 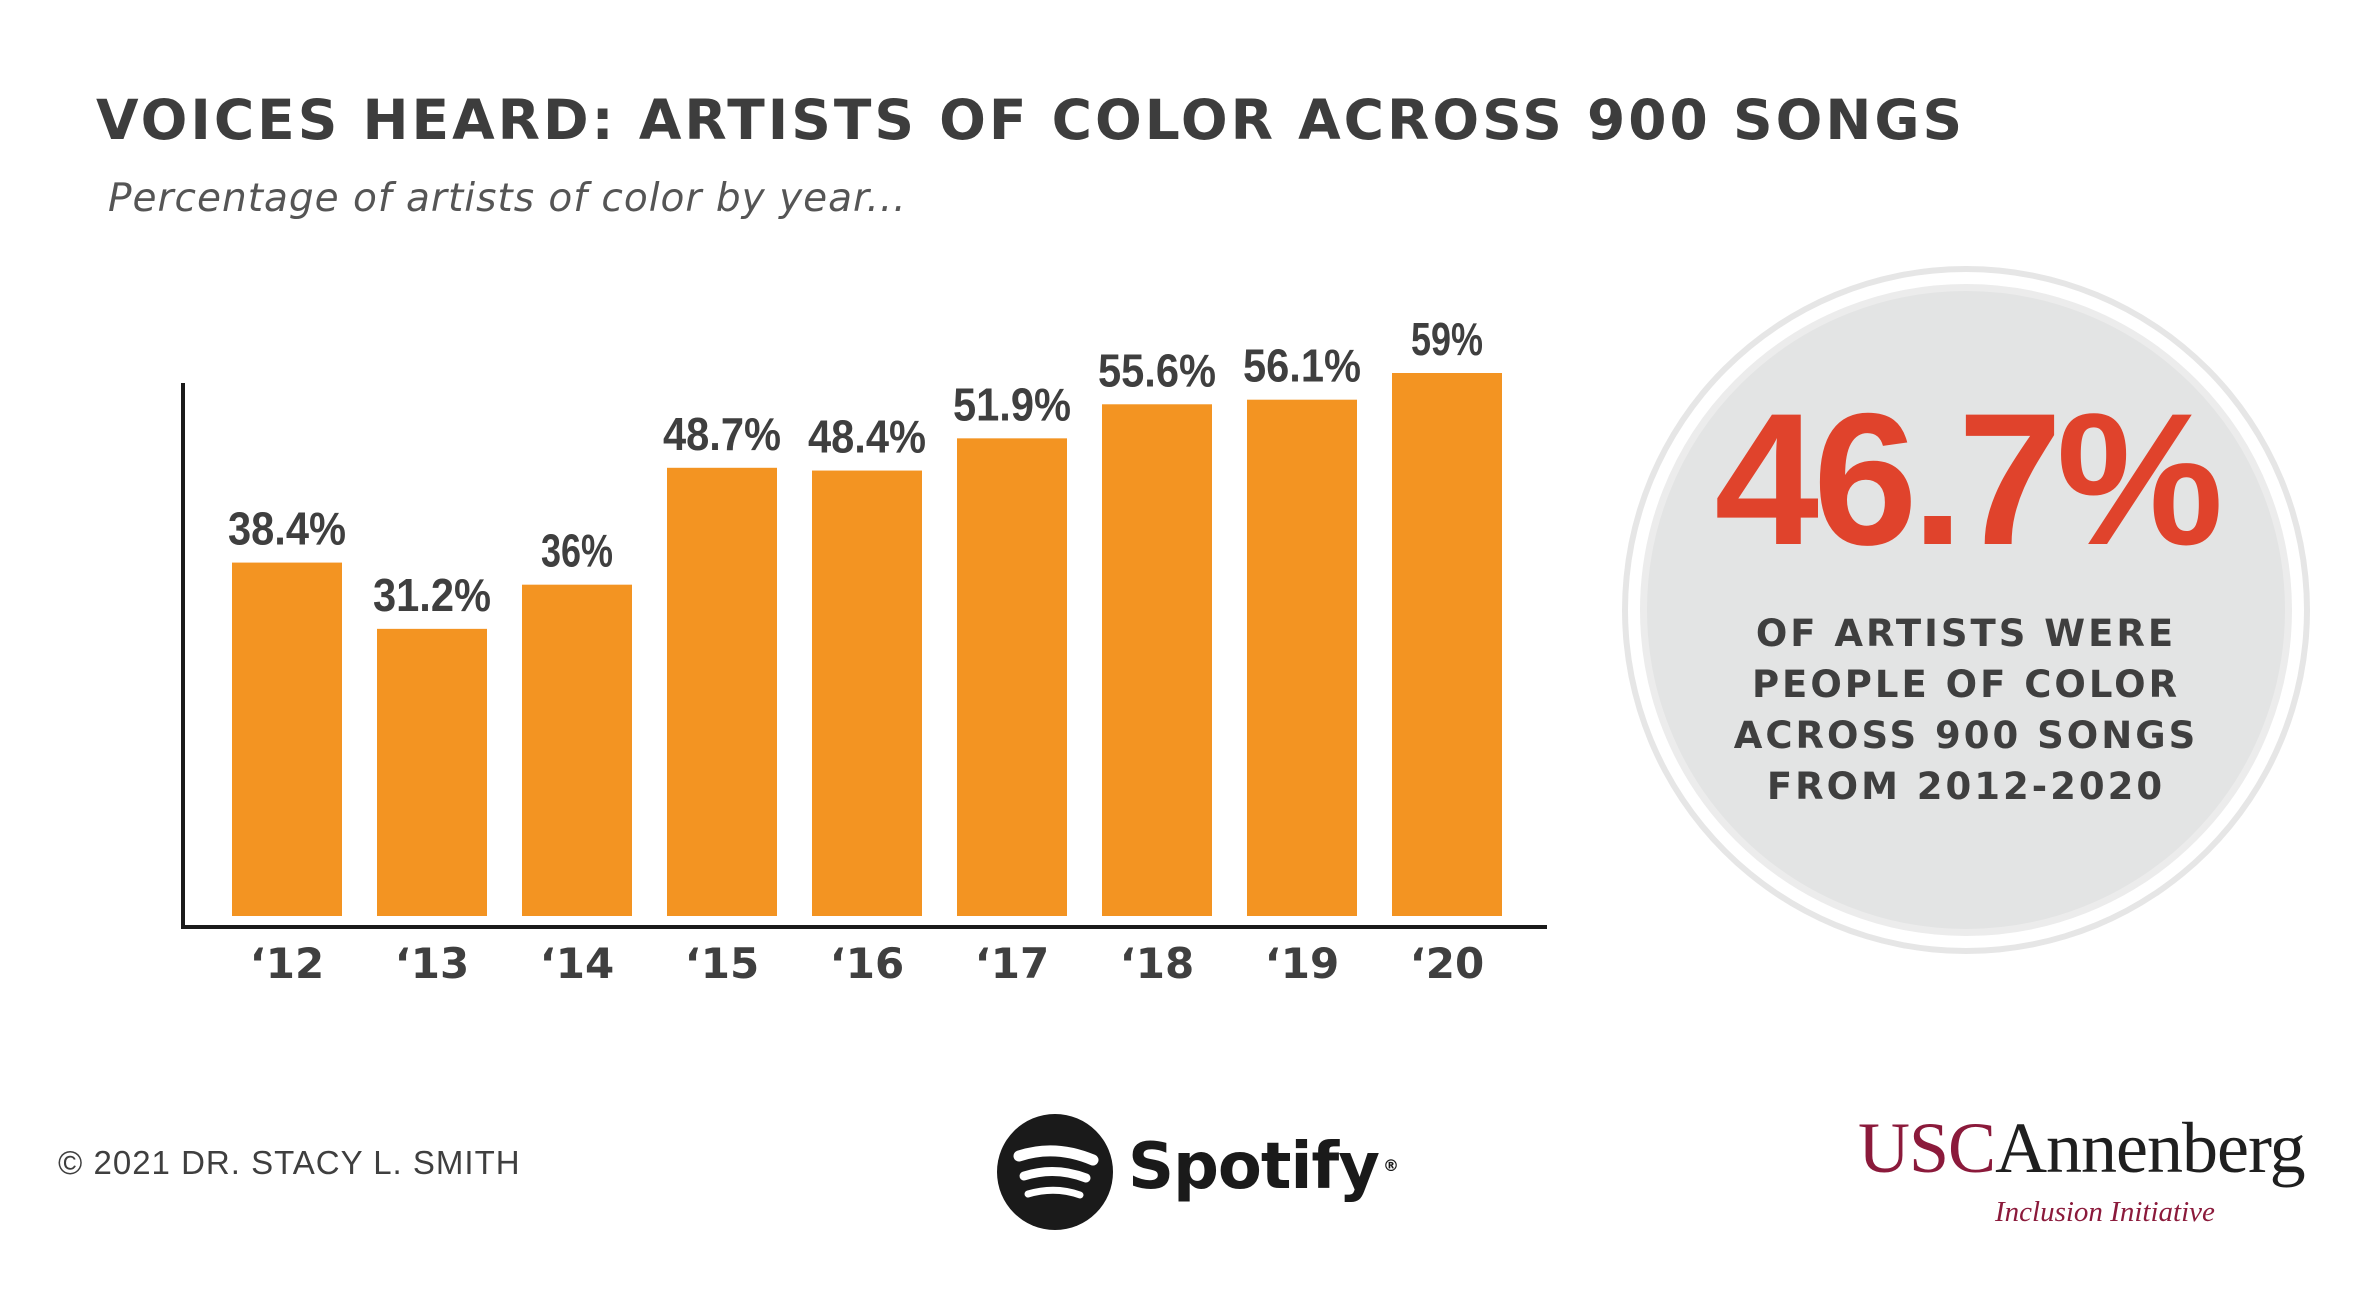 I want to click on highlight-caption-line: FROM 2012-2020, so click(x=1966, y=786).